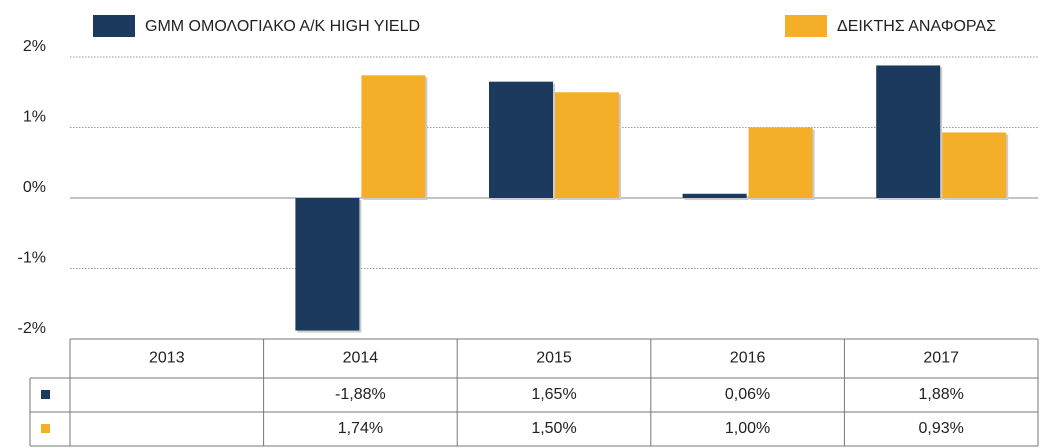 Image resolution: width=1052 pixels, height=448 pixels. I want to click on y-tick-label: -1%, so click(32, 258).